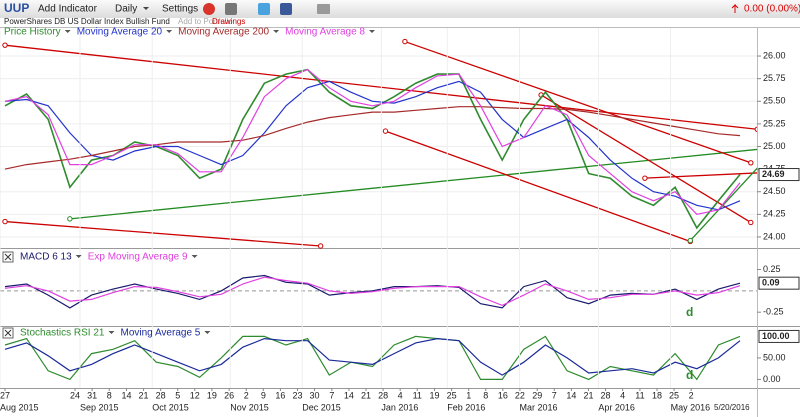 The width and height of the screenshot is (800, 417). I want to click on drawings-menu: Drawings, so click(228, 21).